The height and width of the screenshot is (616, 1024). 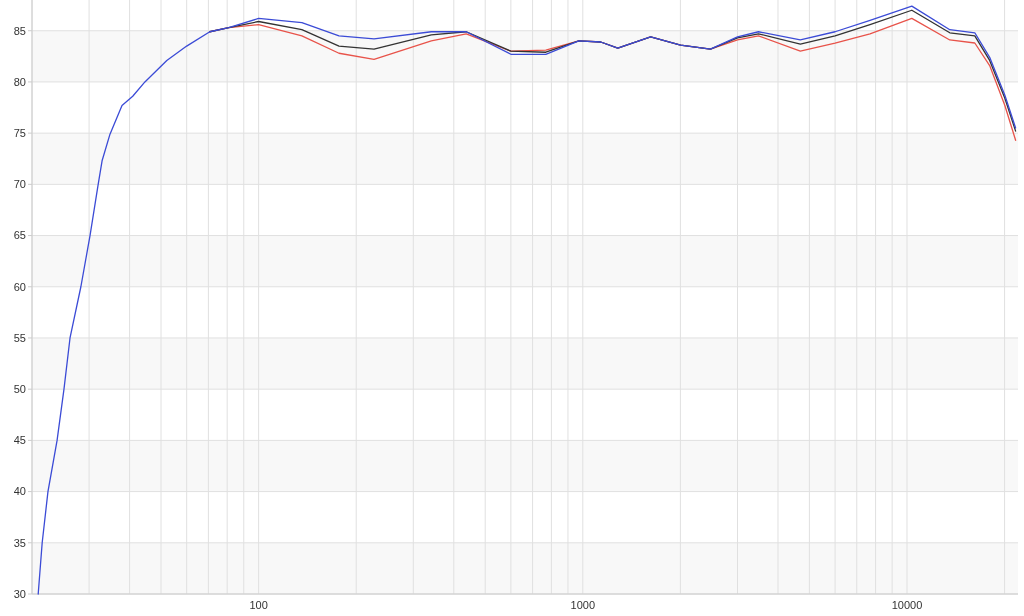 What do you see at coordinates (583, 605) in the screenshot?
I see `x-tick-label: 1000` at bounding box center [583, 605].